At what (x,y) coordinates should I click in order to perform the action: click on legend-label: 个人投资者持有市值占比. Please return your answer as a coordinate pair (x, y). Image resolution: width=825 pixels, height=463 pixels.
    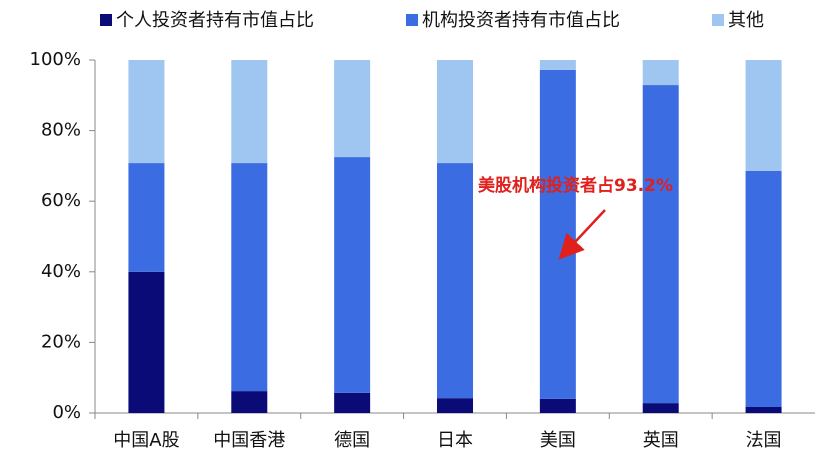
    Looking at the image, I should click on (215, 20).